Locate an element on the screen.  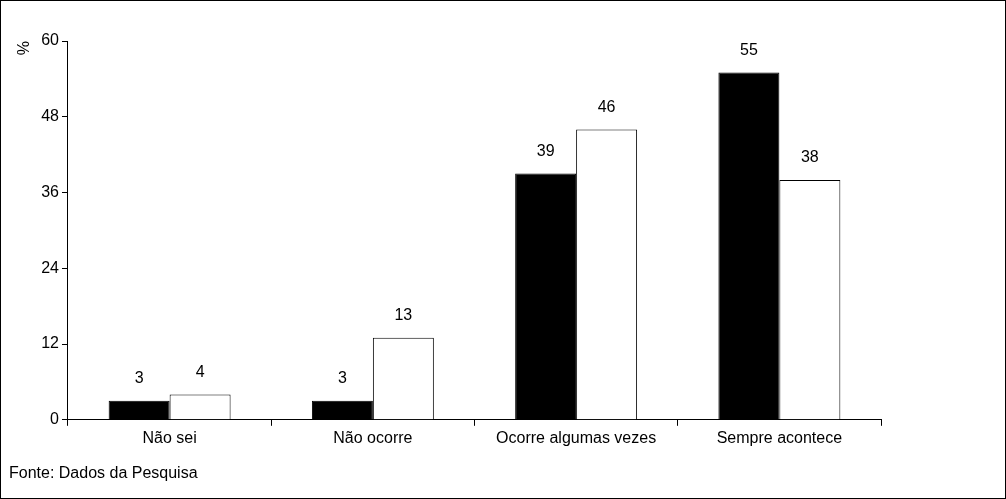
y-tick-label: 36 is located at coordinates (50, 191).